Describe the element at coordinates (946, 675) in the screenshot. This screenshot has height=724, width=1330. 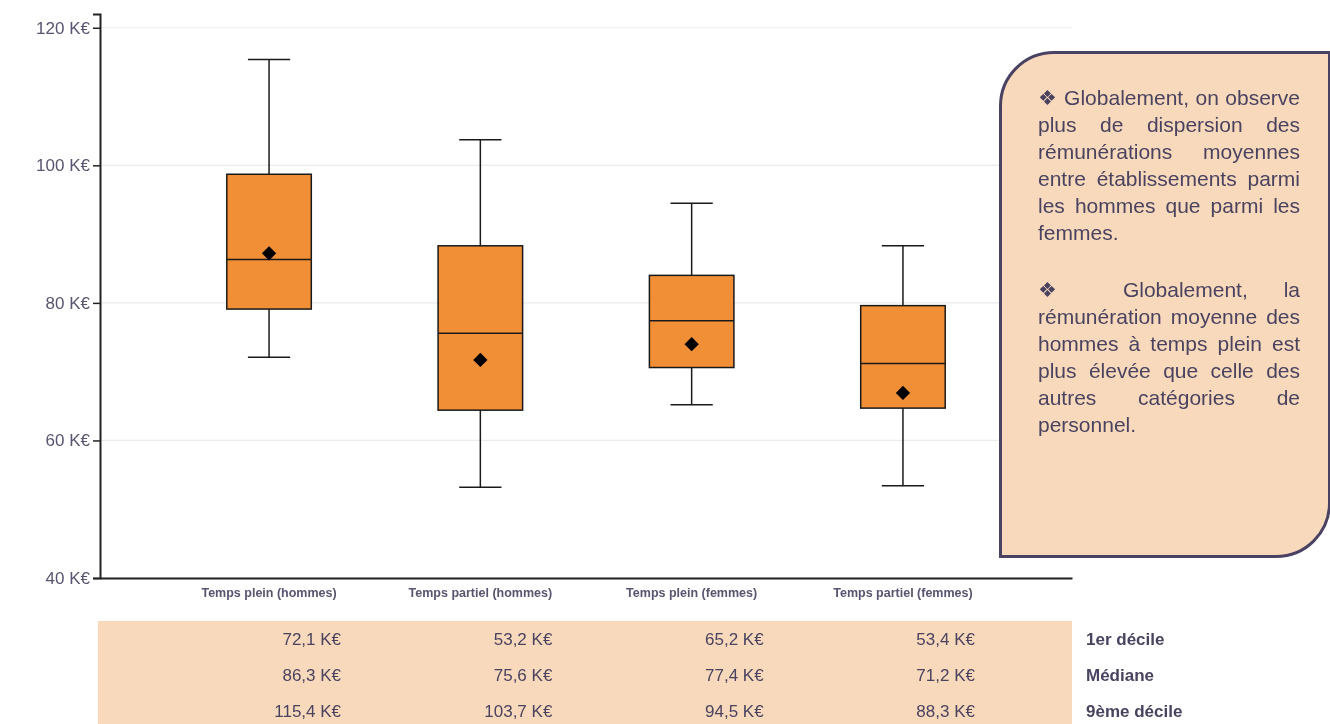
I see `text: 71,2 K€` at that location.